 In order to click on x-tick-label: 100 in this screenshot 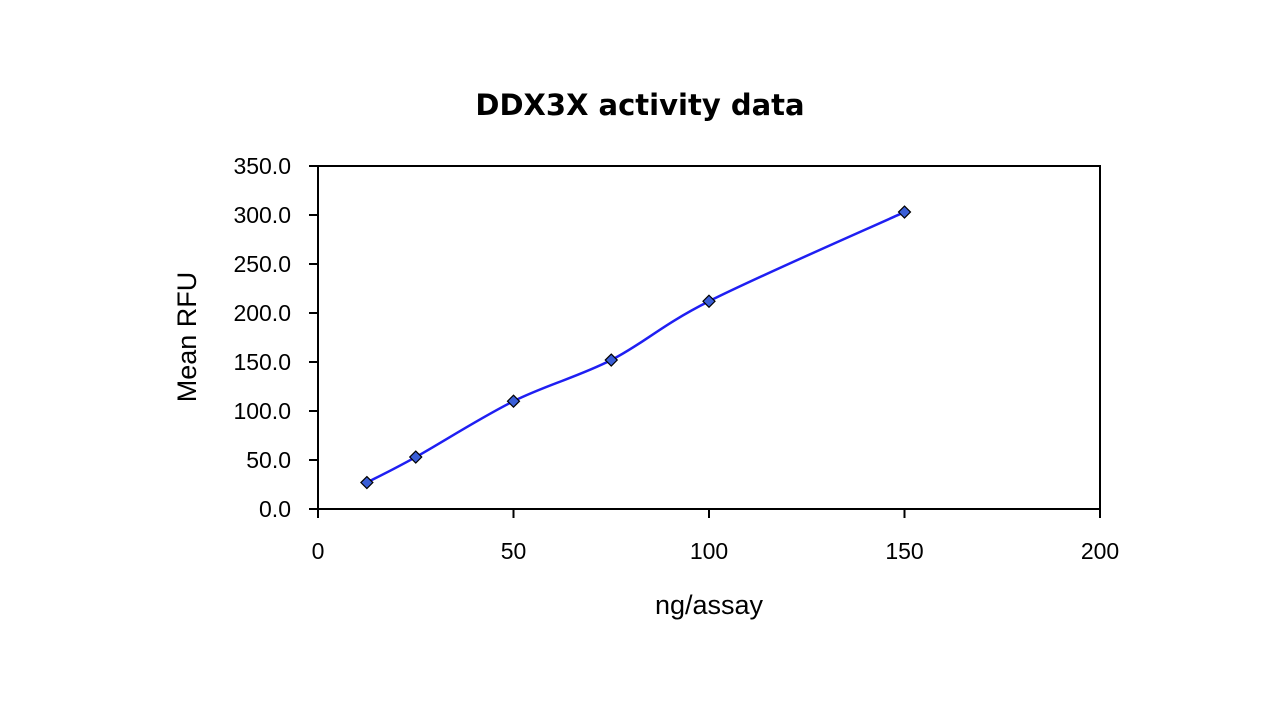, I will do `click(709, 551)`.